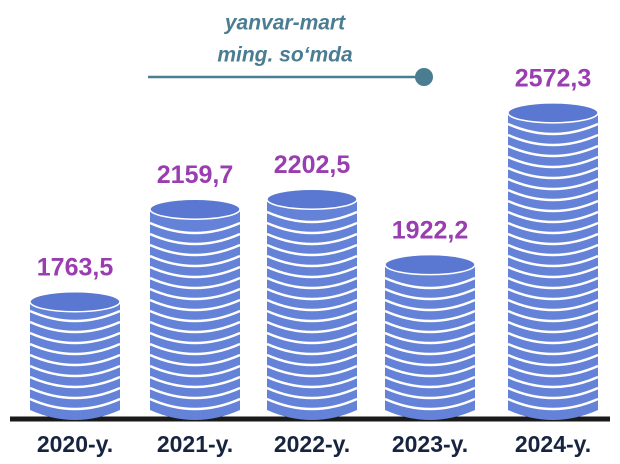 This screenshot has height=464, width=620. What do you see at coordinates (553, 444) in the screenshot?
I see `x-tick-label: 2024-y.` at bounding box center [553, 444].